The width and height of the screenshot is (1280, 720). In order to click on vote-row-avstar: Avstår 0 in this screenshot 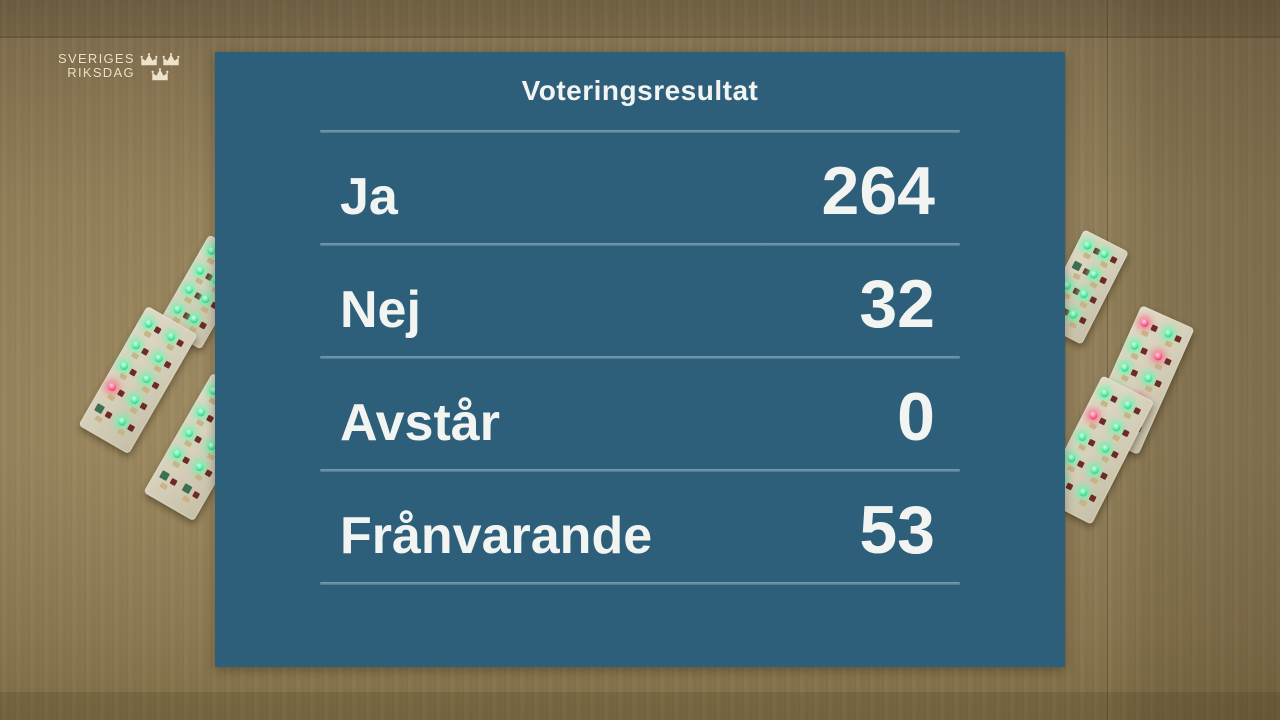, I will do `click(640, 414)`.